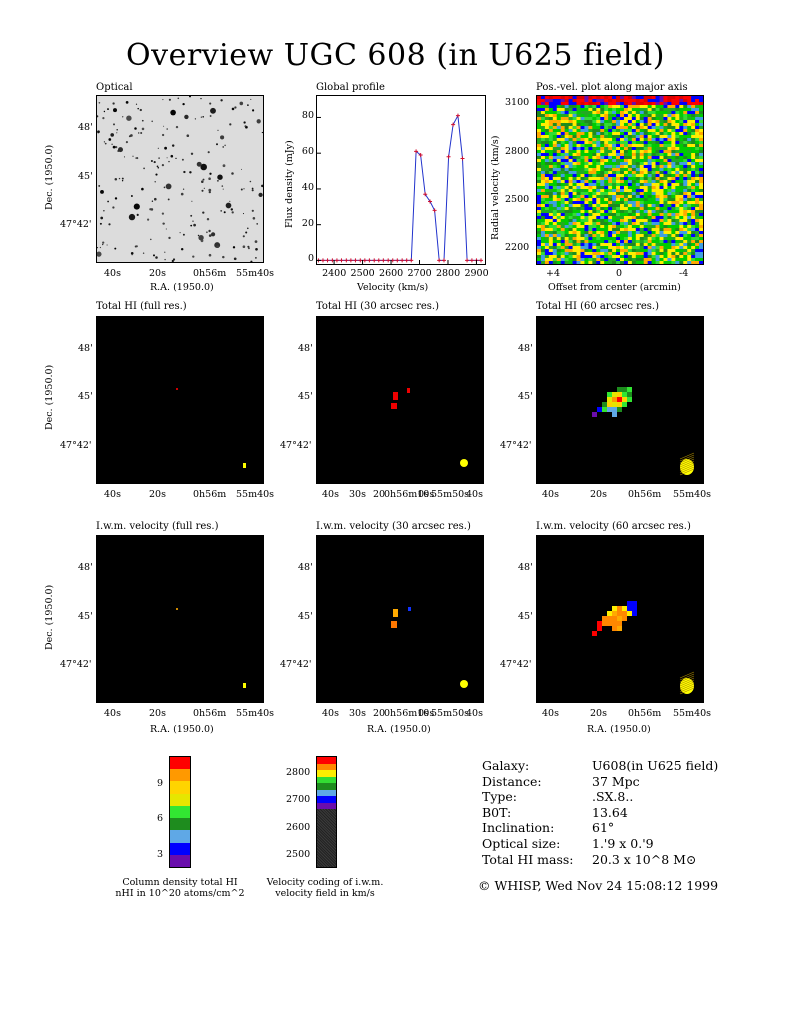  Describe the element at coordinates (326, 766) in the screenshot. I see `colorbar-segment` at that location.